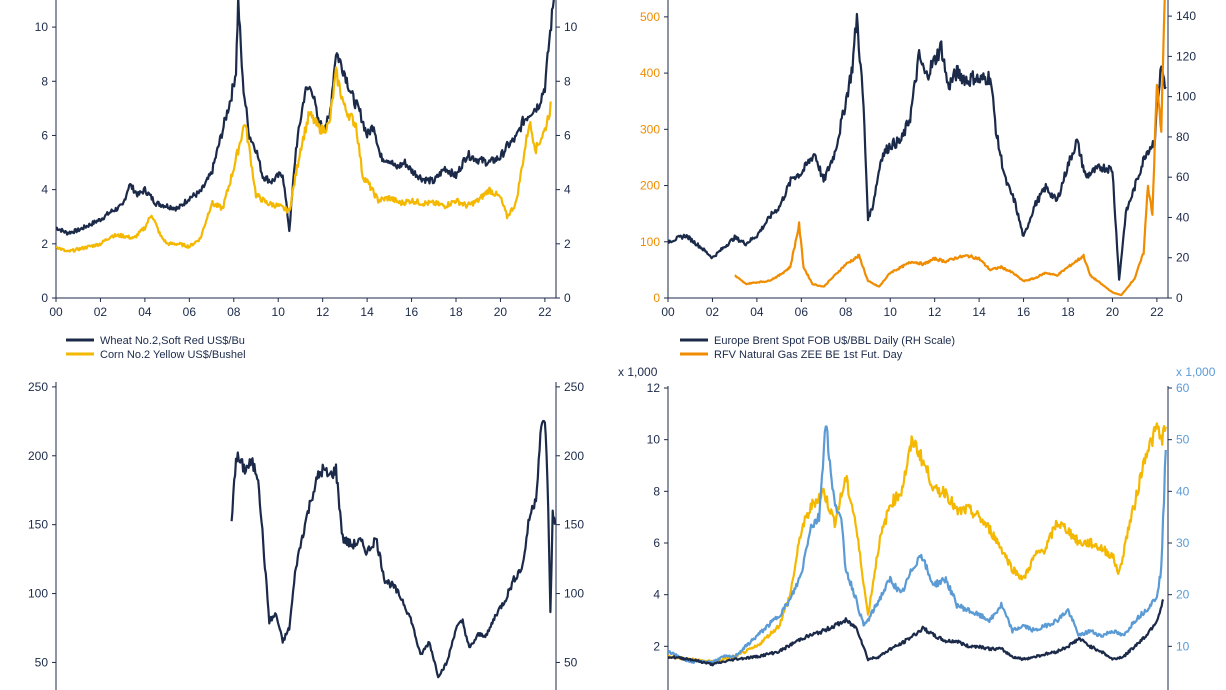 The height and width of the screenshot is (690, 1226). What do you see at coordinates (1183, 137) in the screenshot?
I see `y-right-tick-label: 80` at bounding box center [1183, 137].